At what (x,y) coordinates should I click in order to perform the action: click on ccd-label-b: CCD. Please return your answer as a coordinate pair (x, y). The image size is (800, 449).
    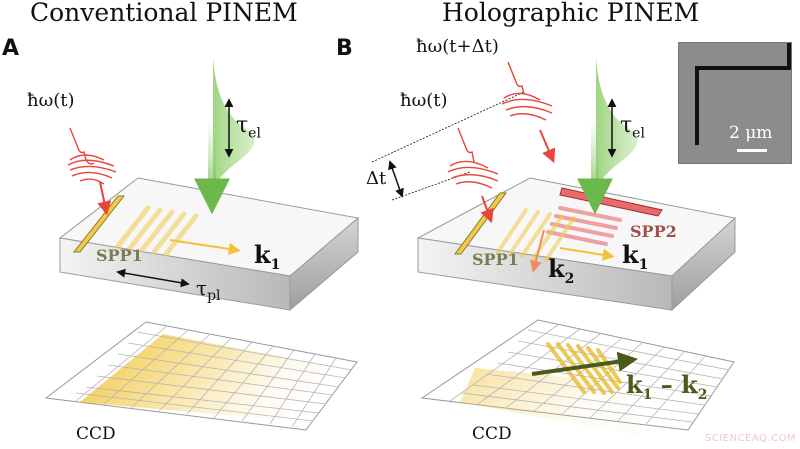
    Looking at the image, I should click on (492, 434).